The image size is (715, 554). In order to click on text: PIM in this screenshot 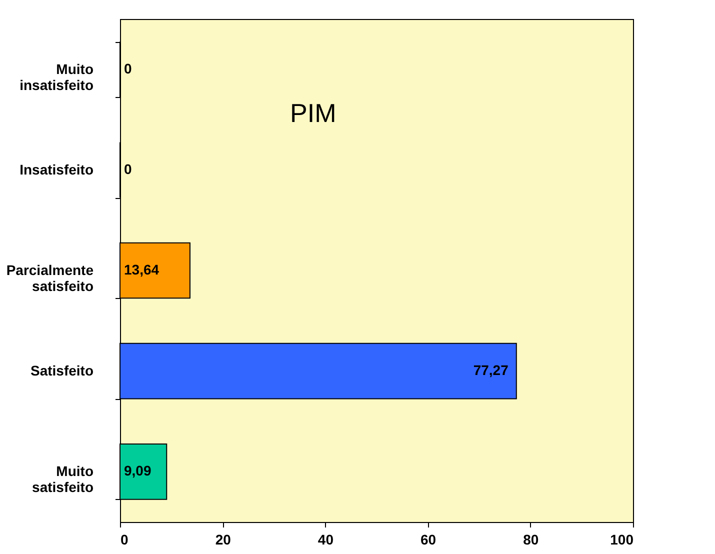, I will do `click(313, 113)`.